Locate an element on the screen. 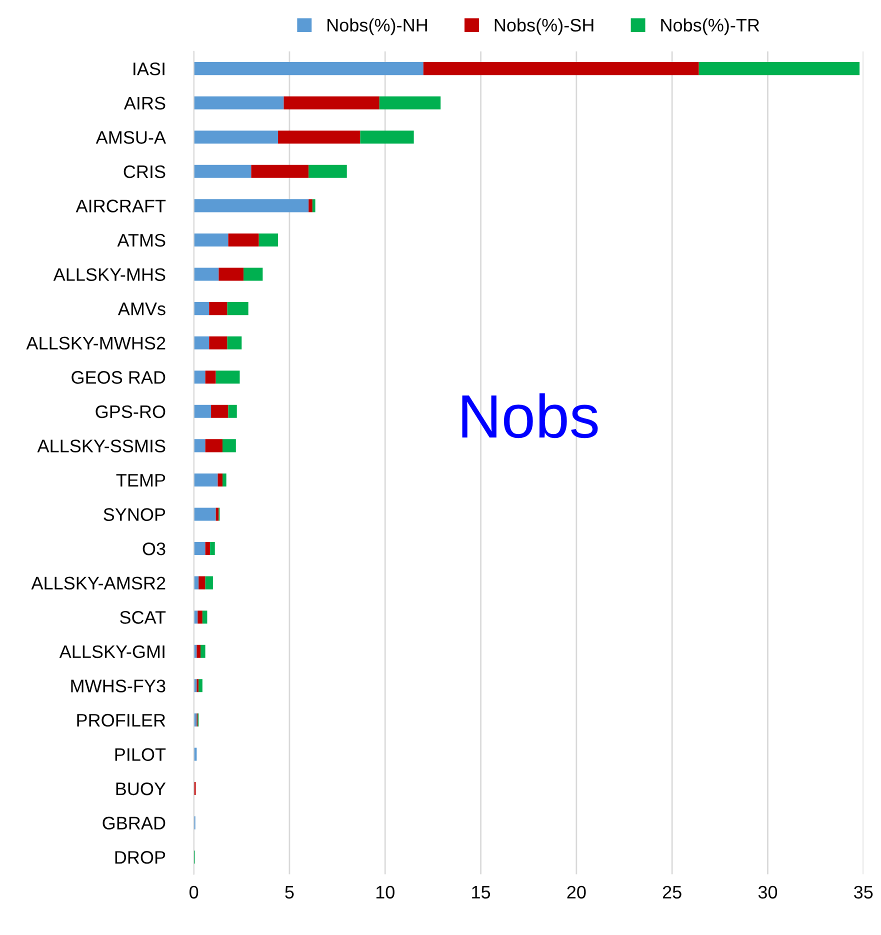  y-tick-label: DROP is located at coordinates (140, 857).